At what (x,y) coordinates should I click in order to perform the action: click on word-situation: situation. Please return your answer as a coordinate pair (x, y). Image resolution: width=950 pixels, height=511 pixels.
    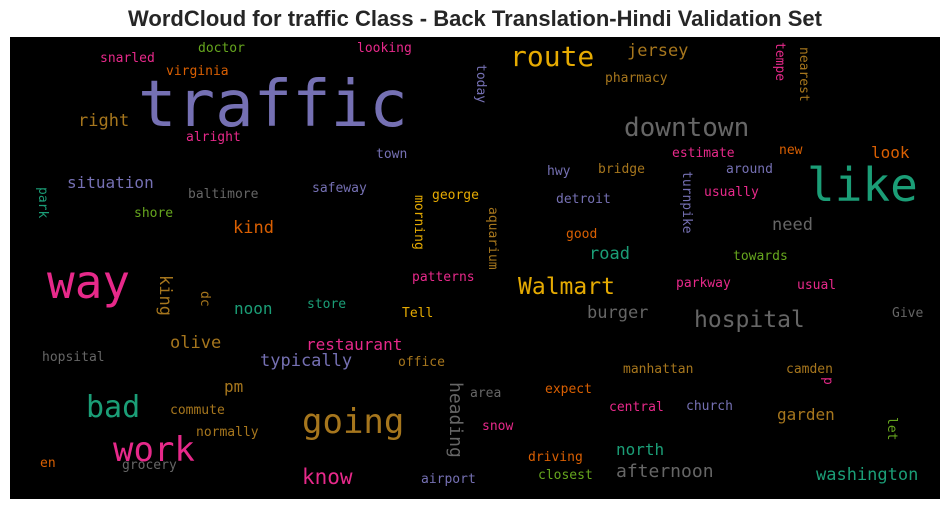
    Looking at the image, I should click on (110, 182).